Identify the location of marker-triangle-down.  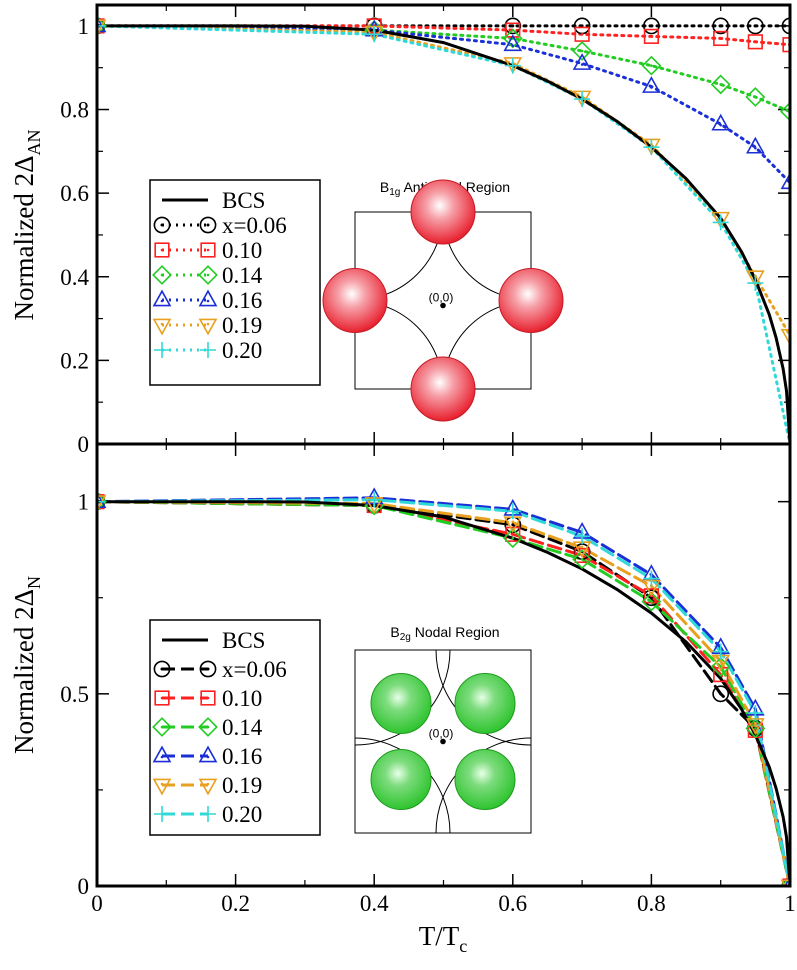
(102, 28).